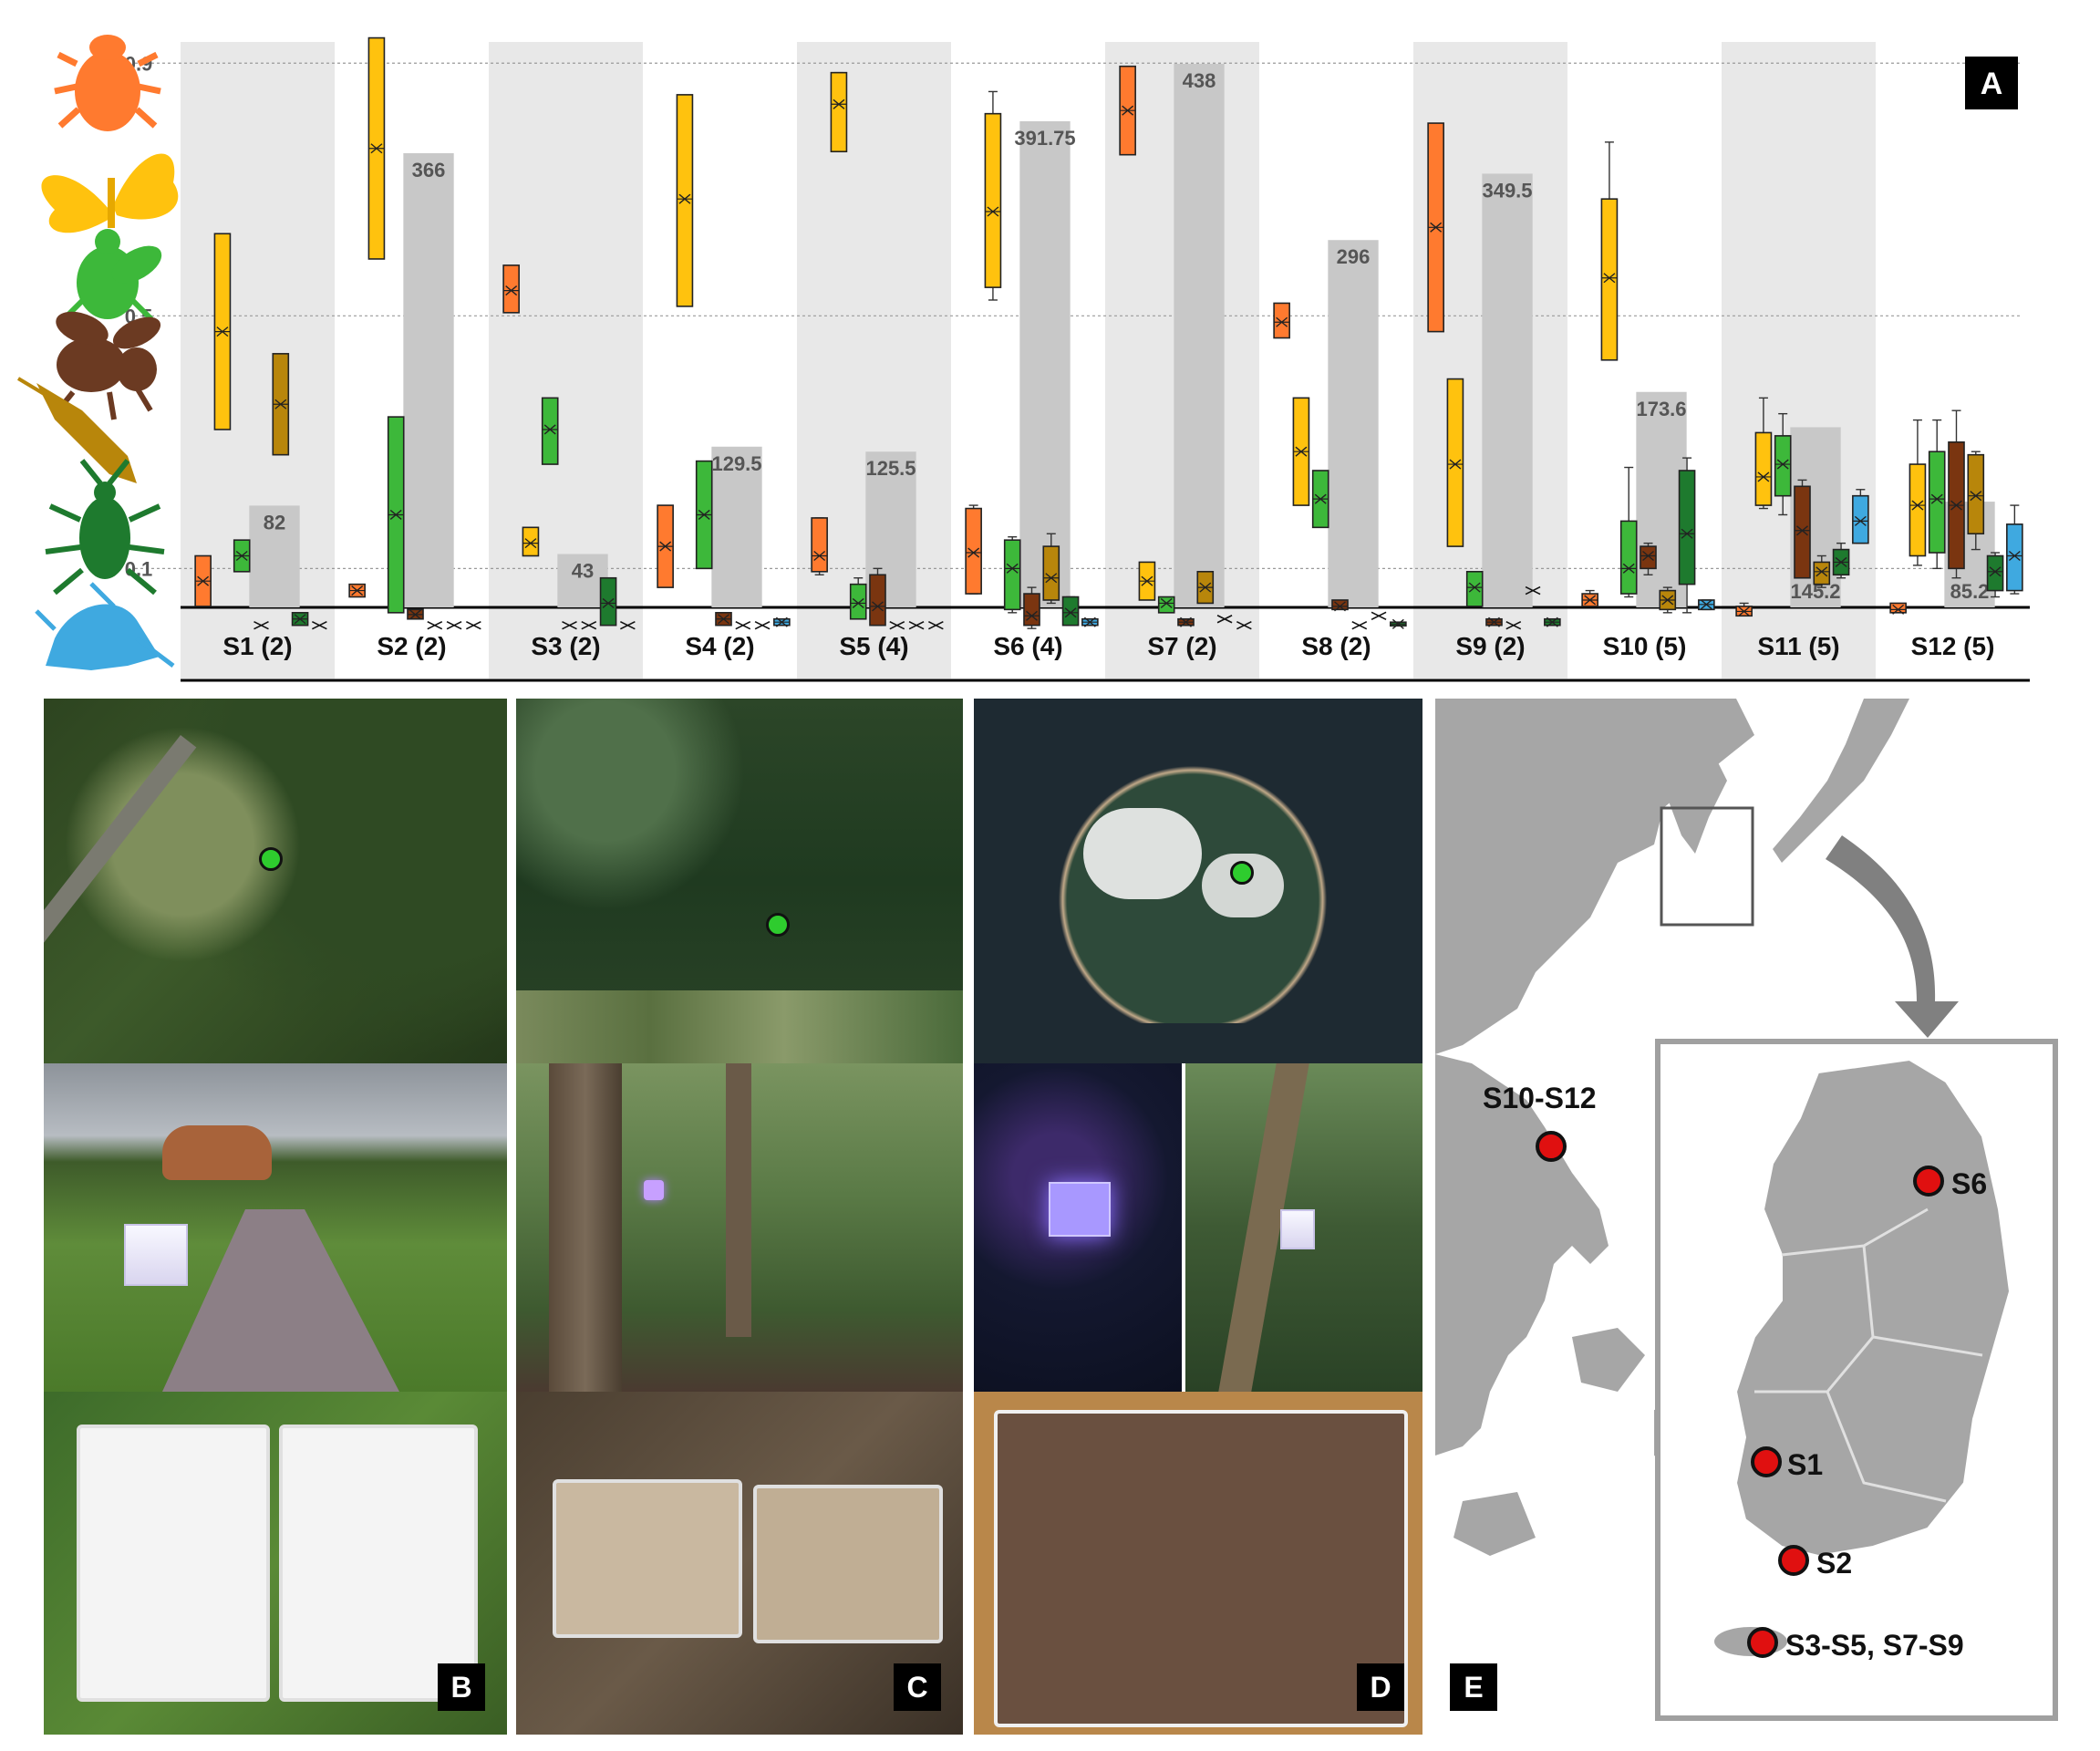 This screenshot has width=2100, height=1751. I want to click on butterfly-icon, so click(110, 193).